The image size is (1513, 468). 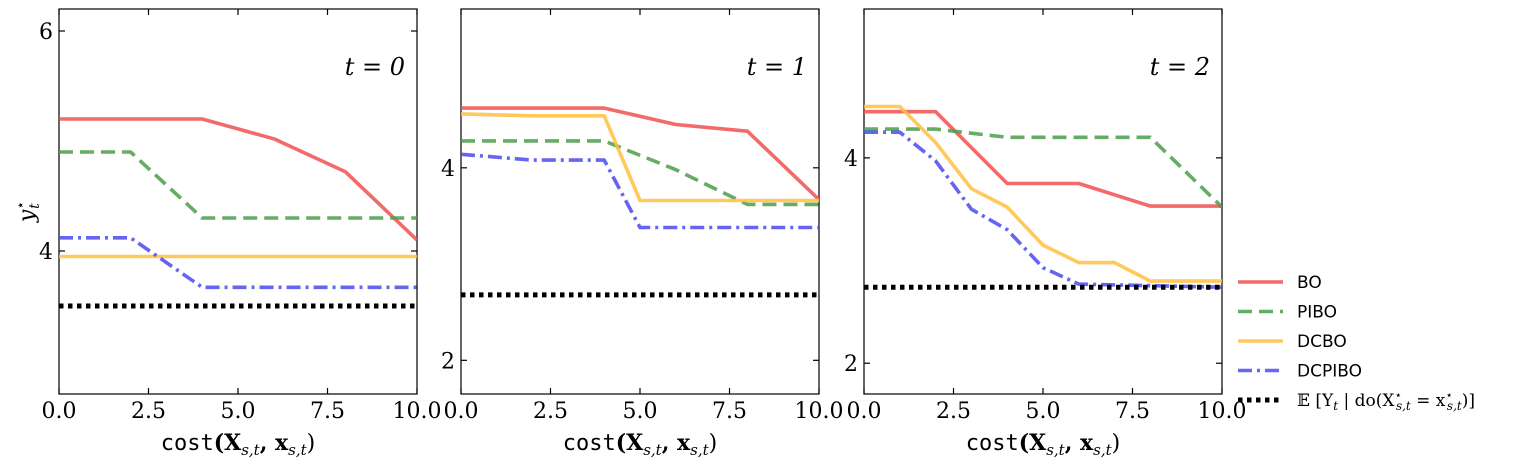 What do you see at coordinates (1329, 372) in the screenshot?
I see `legend-label: DCPIBO` at bounding box center [1329, 372].